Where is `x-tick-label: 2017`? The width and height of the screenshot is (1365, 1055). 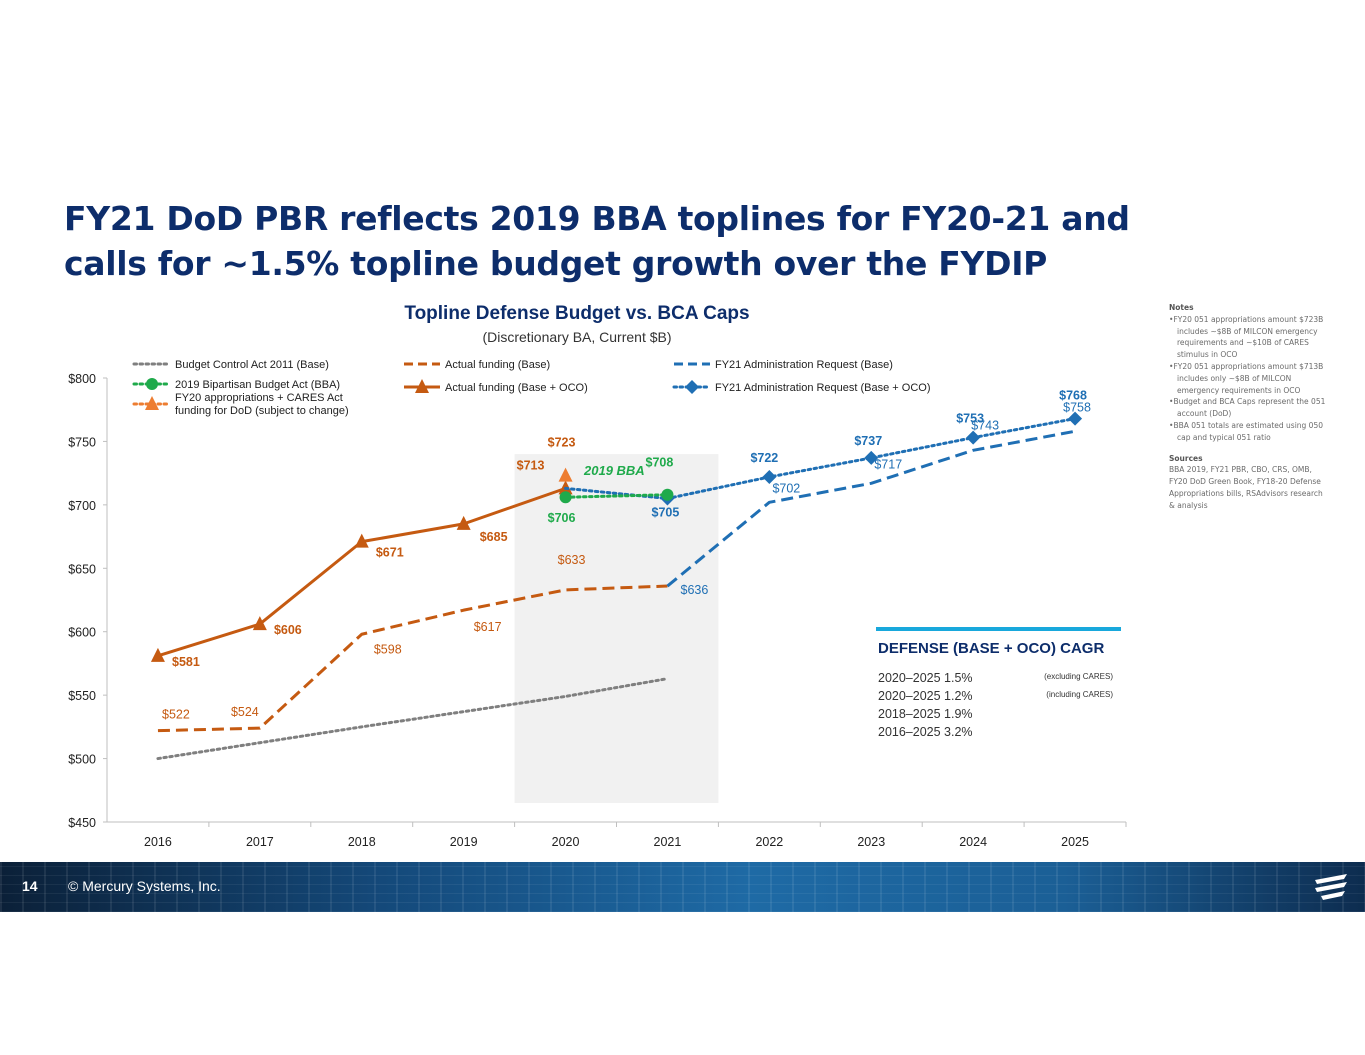 x-tick-label: 2017 is located at coordinates (260, 842).